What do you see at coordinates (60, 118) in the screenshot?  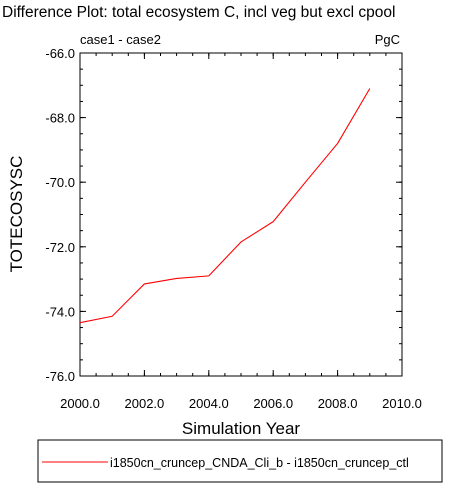 I see `y-tick-label: -68.0` at bounding box center [60, 118].